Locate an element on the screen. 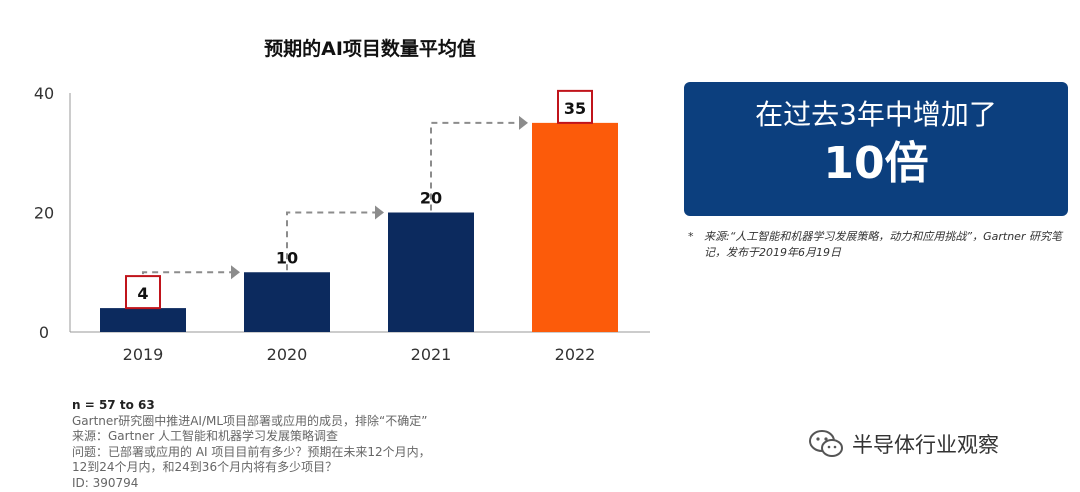 The height and width of the screenshot is (492, 1080). watermark: 半导体行业观察 is located at coordinates (903, 444).